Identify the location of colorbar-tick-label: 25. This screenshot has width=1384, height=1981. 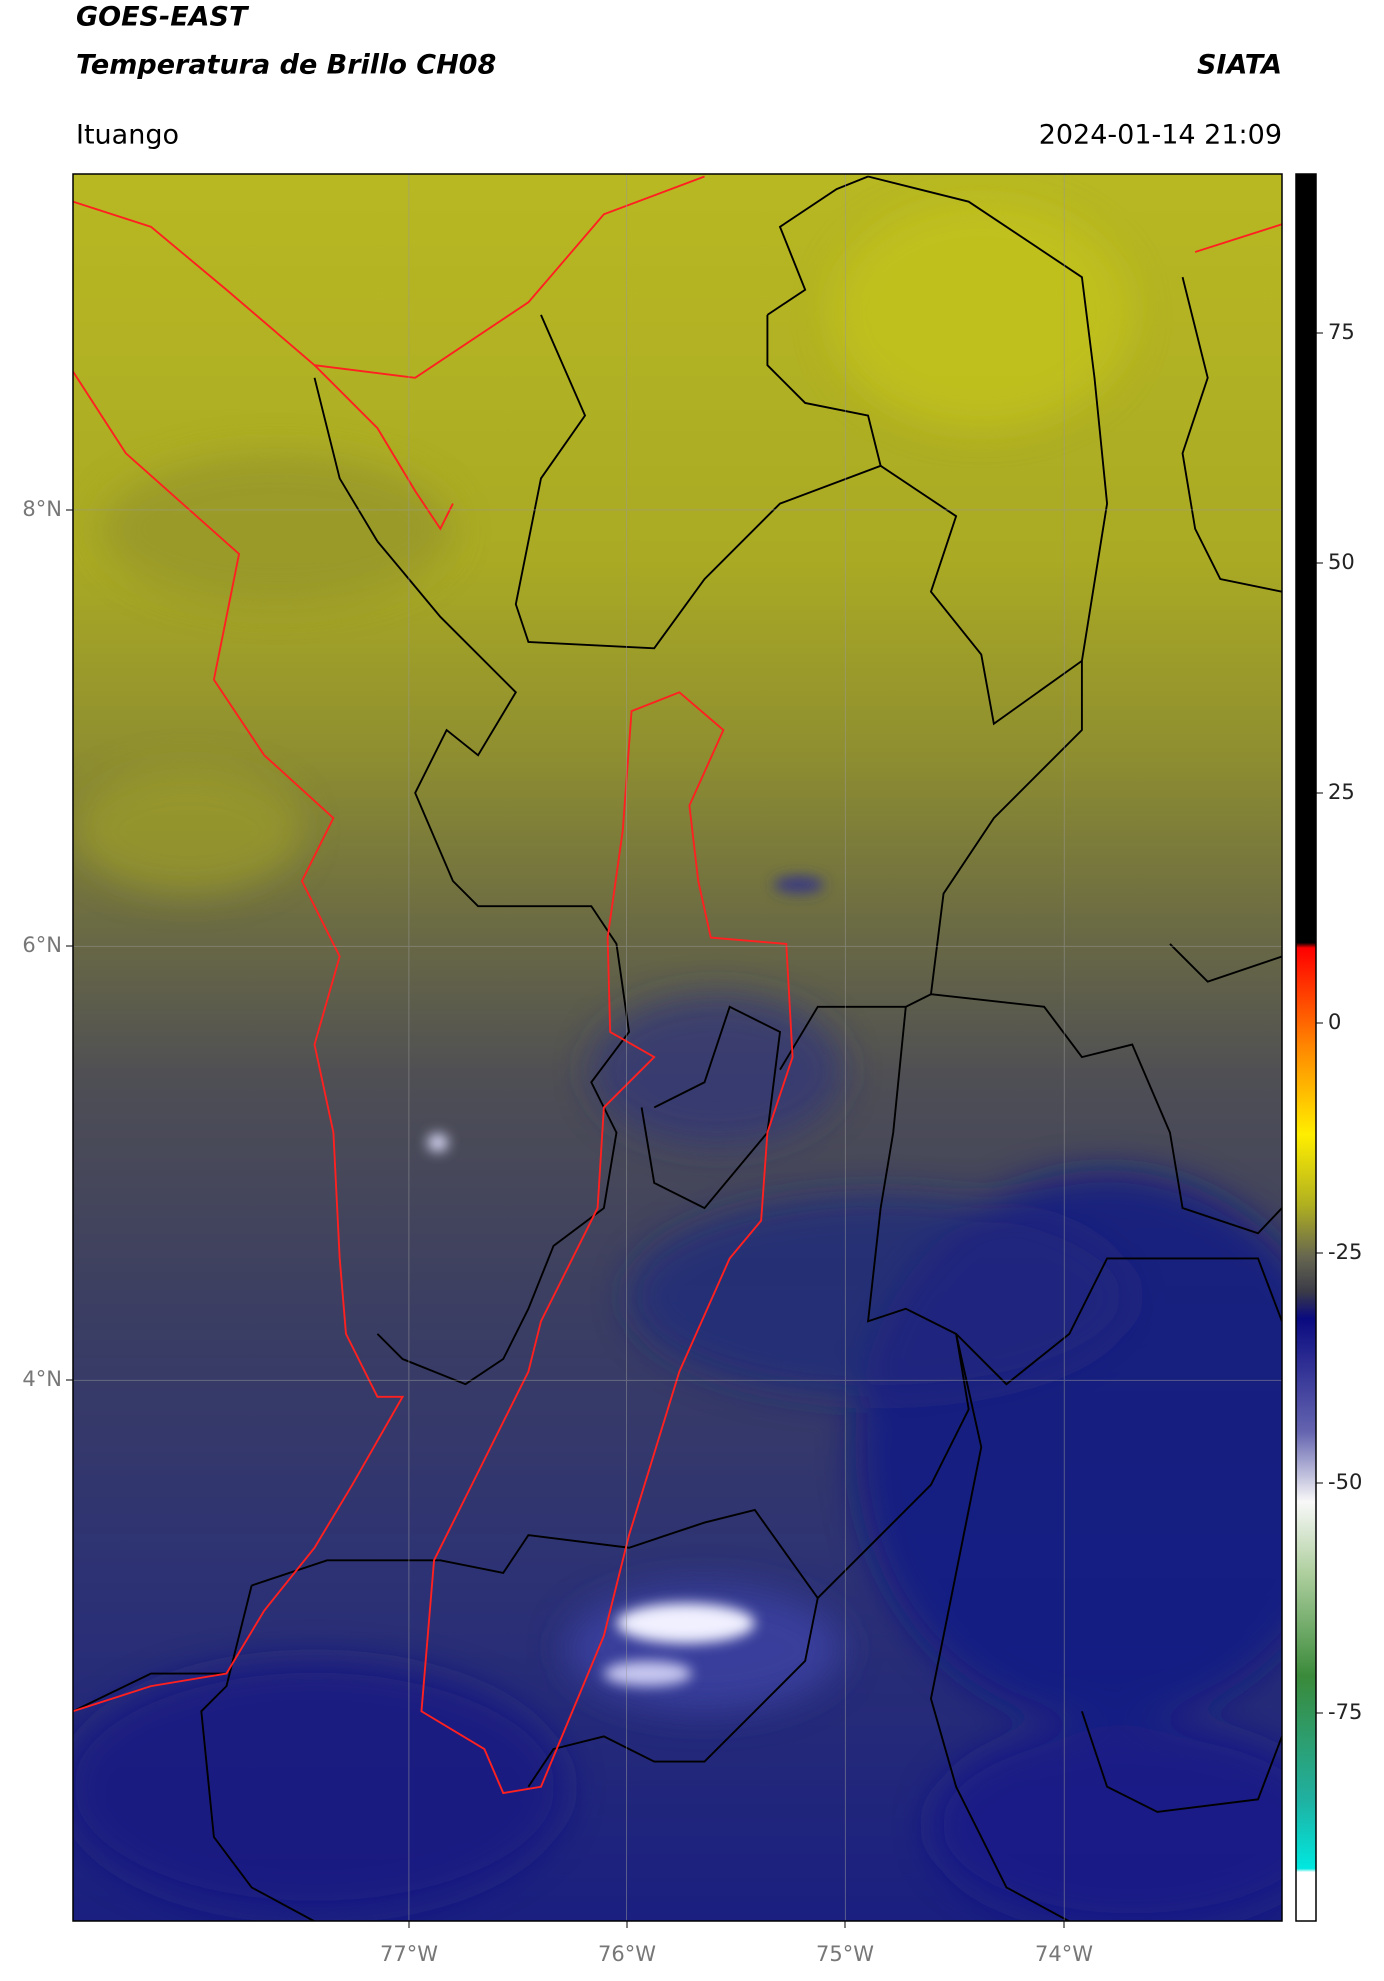
(1341, 792).